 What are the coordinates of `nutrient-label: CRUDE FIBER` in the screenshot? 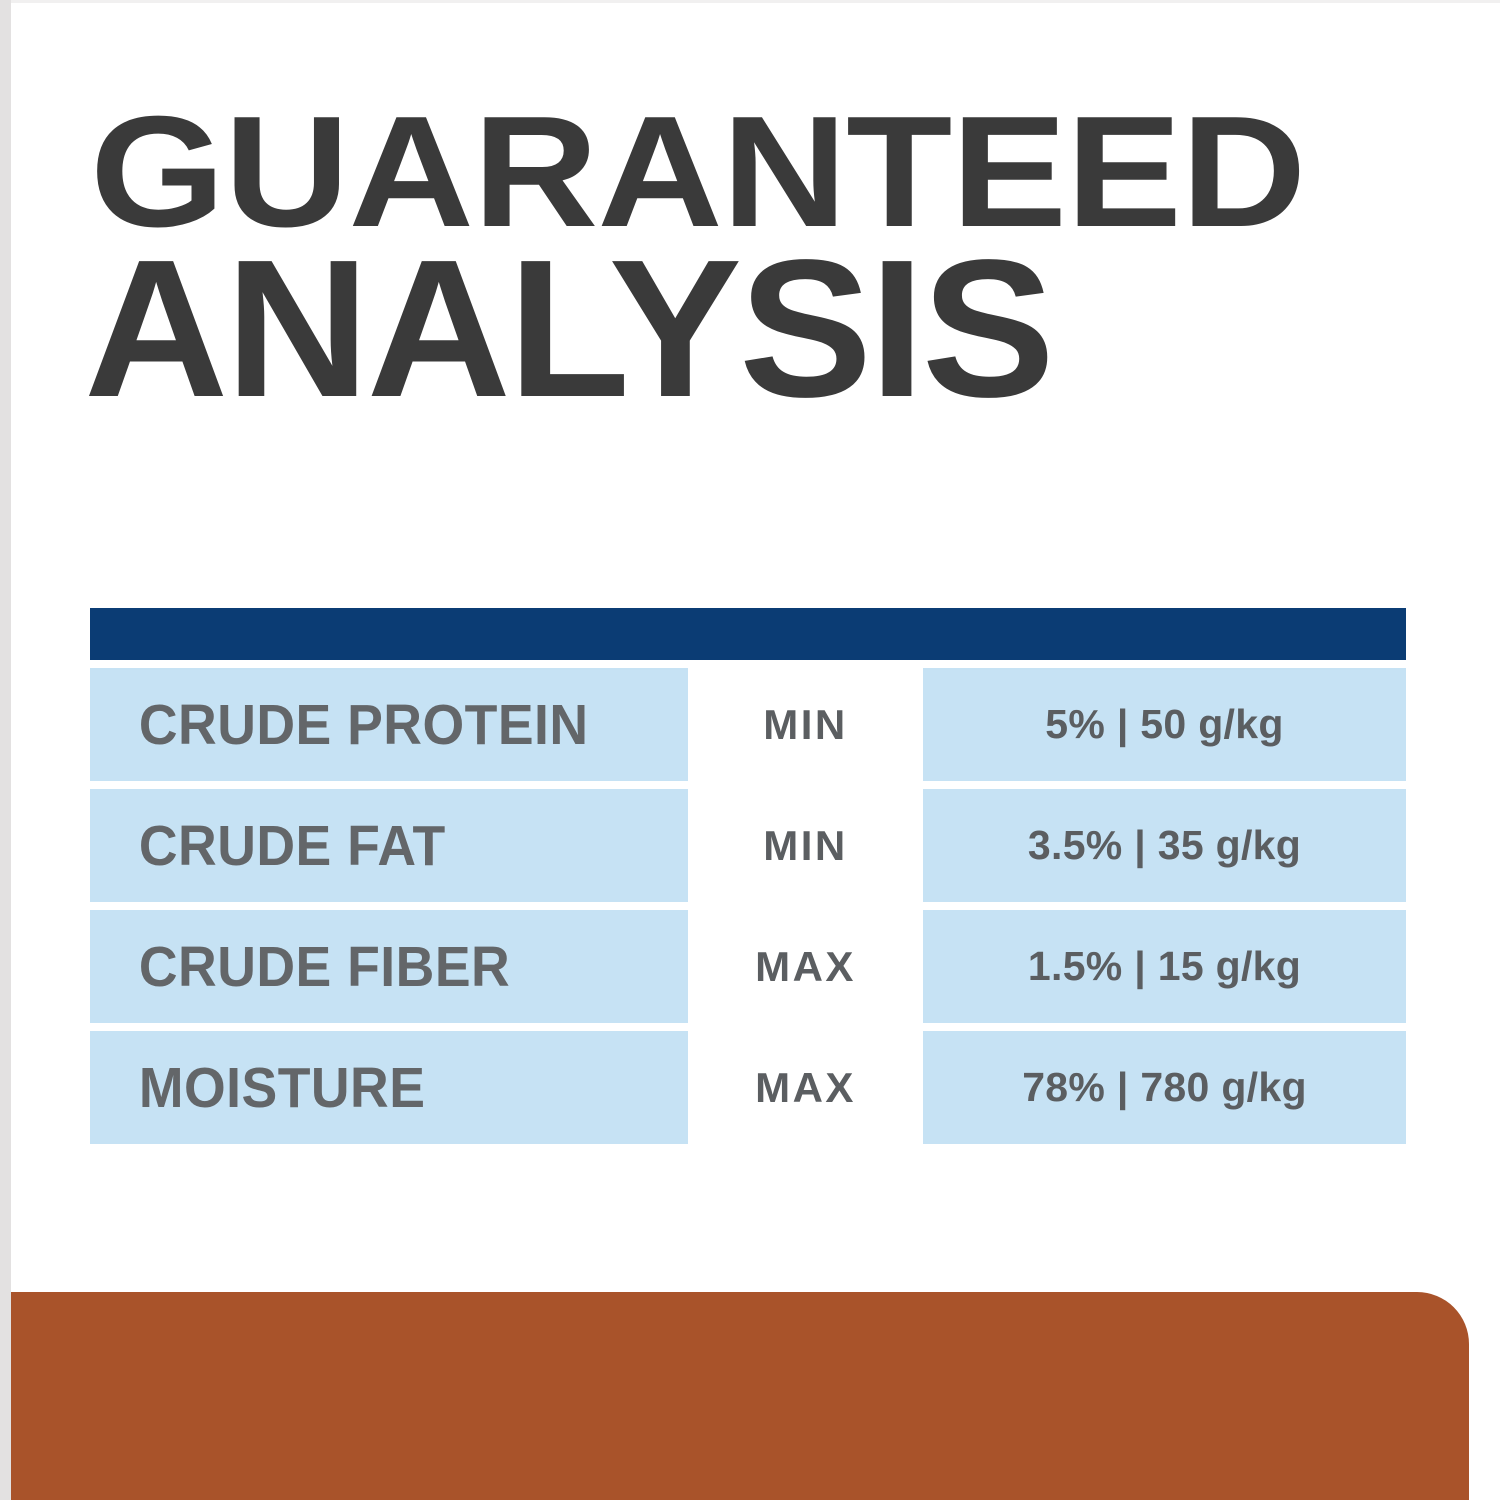 It's located at (324, 966).